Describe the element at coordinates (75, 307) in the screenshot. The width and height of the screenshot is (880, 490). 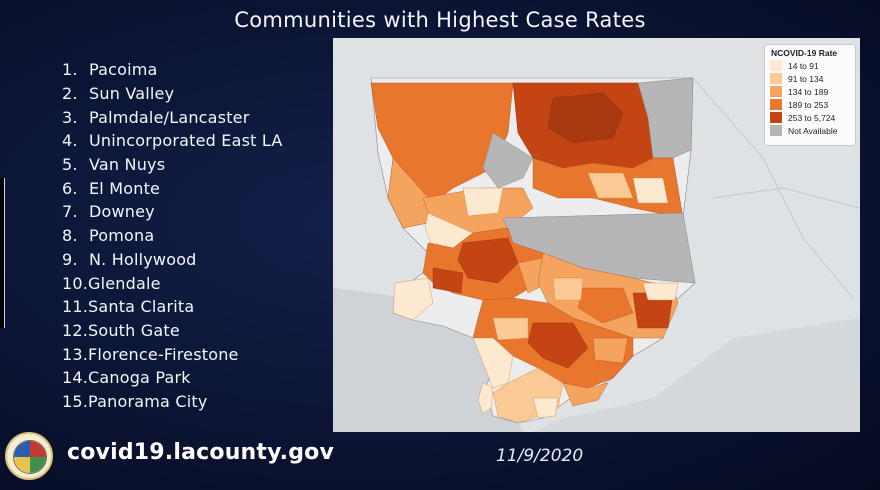
I see `community-rank-number: 11.` at that location.